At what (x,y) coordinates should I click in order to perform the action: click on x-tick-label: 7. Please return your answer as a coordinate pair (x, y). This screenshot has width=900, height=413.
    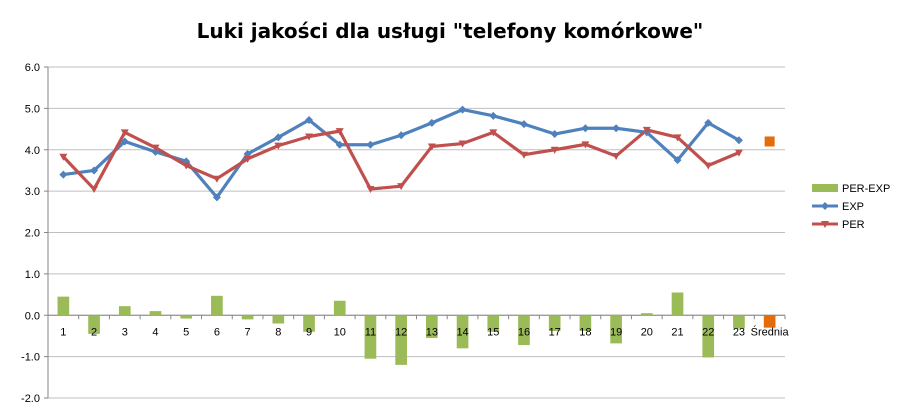
    Looking at the image, I should click on (248, 332).